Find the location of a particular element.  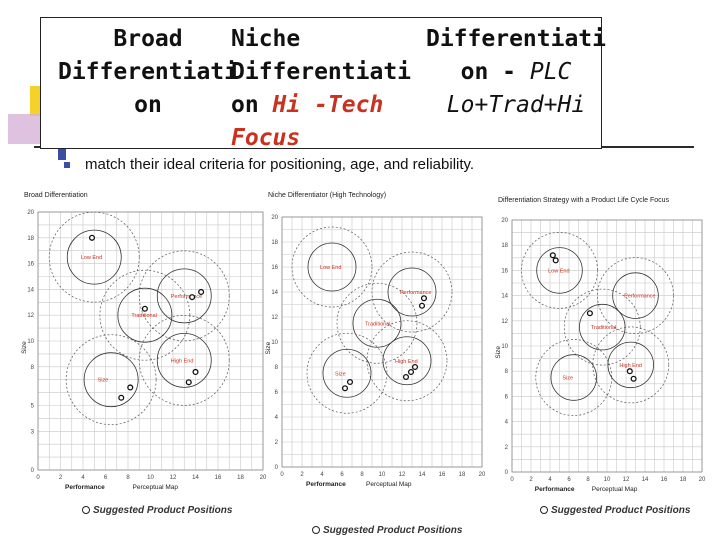

legend-suggested-positions-1: Suggested Product Positions is located at coordinates (157, 510).